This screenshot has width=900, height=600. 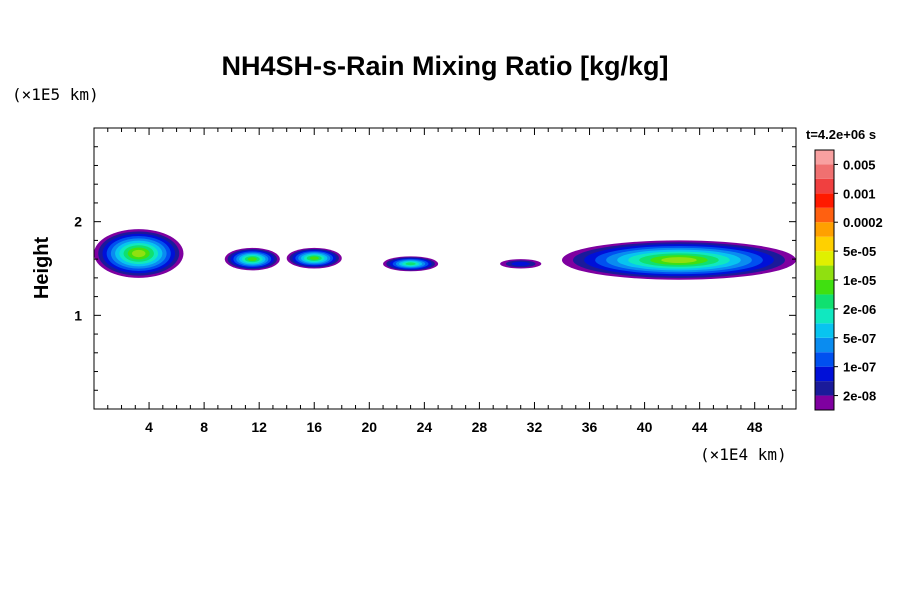 I want to click on x-tick-label: 36, so click(x=590, y=427).